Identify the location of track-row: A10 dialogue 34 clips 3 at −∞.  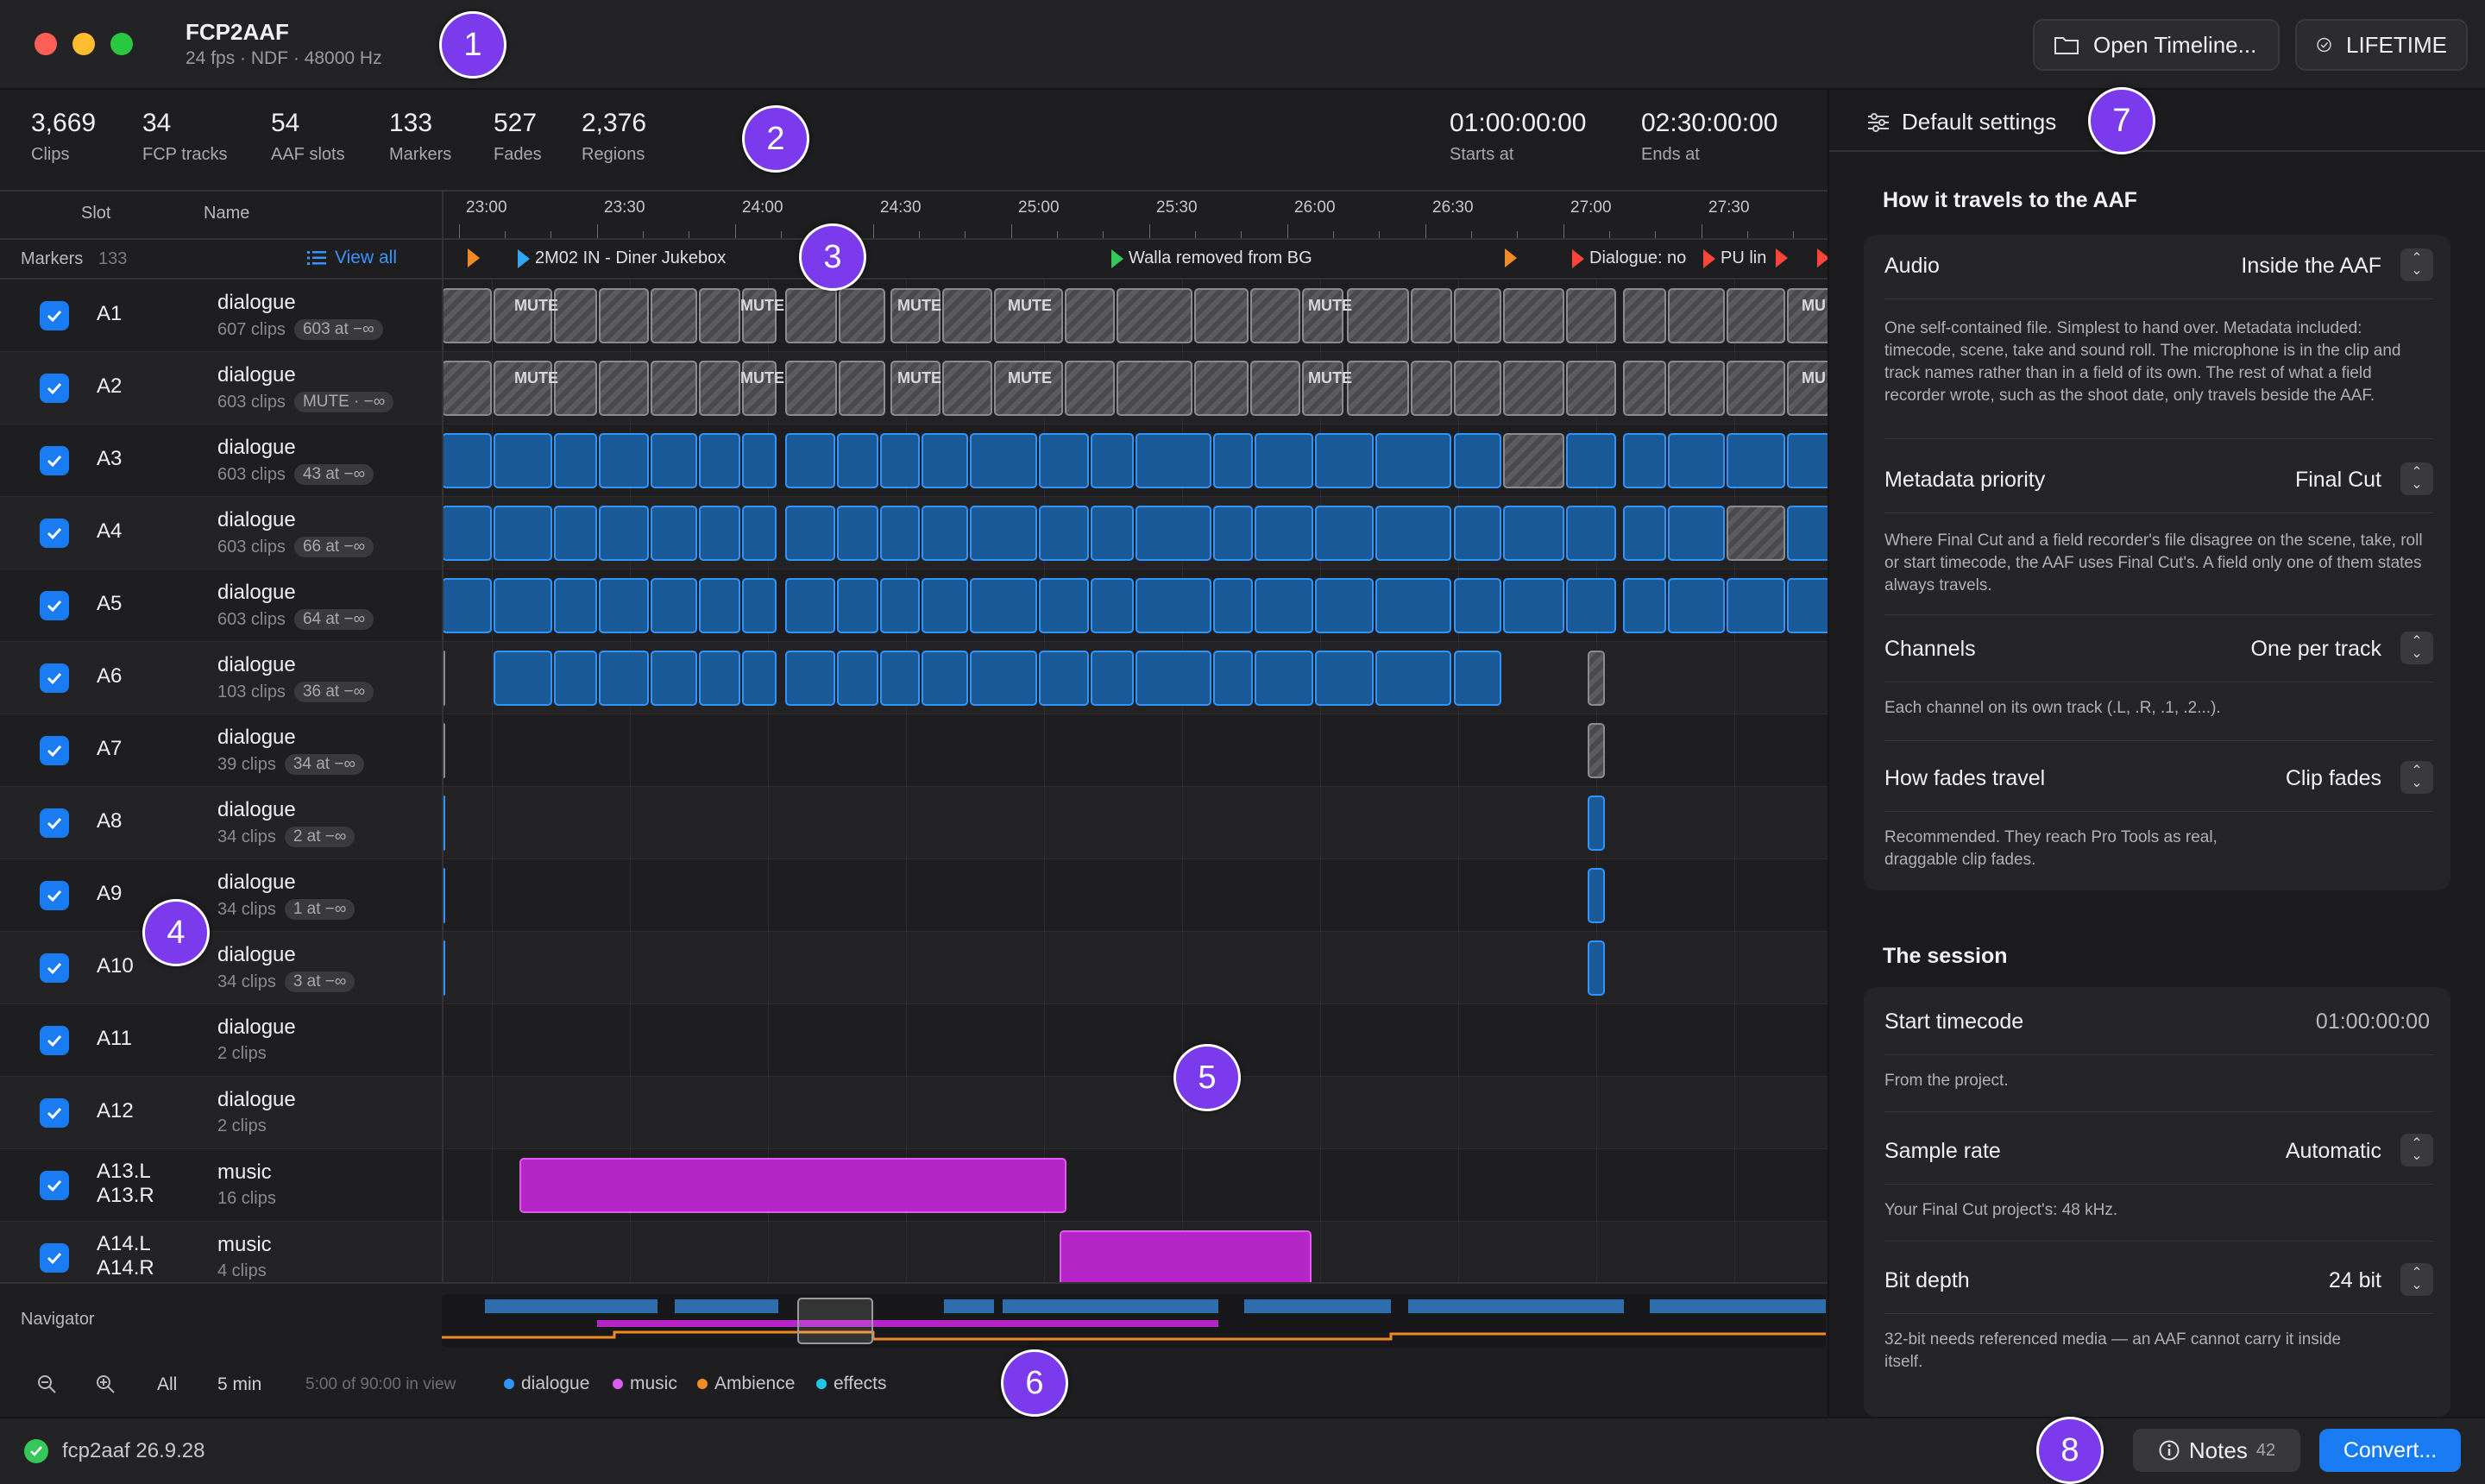
(914, 968).